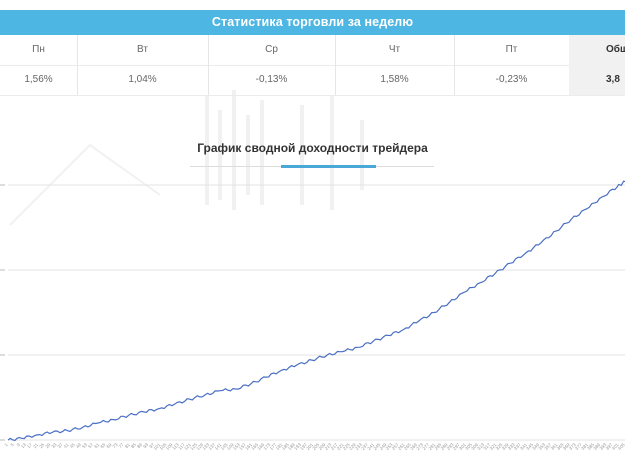 The image size is (625, 473). What do you see at coordinates (597, 80) in the screenshot?
I see `stats-value-total: 3,8` at bounding box center [597, 80].